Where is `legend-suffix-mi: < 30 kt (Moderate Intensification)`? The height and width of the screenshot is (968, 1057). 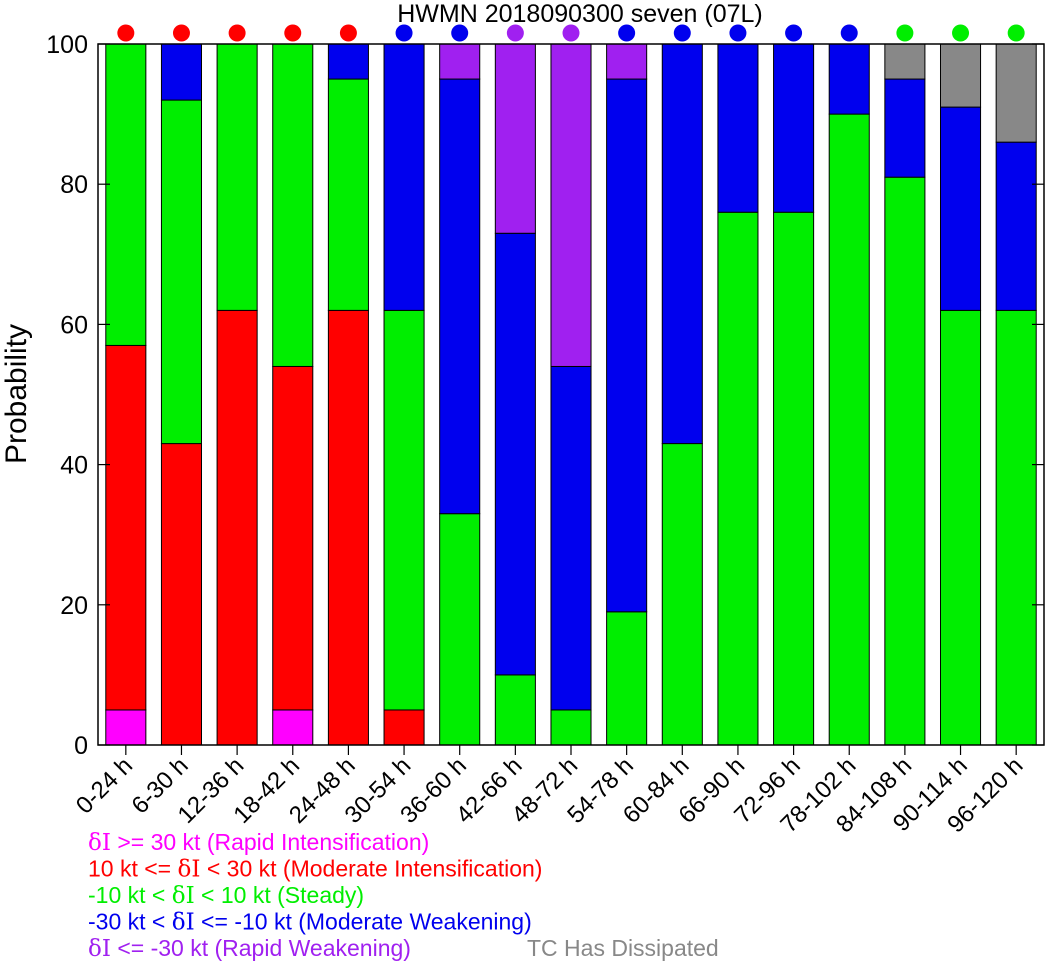
legend-suffix-mi: < 30 kt (Moderate Intensification) is located at coordinates (371, 869).